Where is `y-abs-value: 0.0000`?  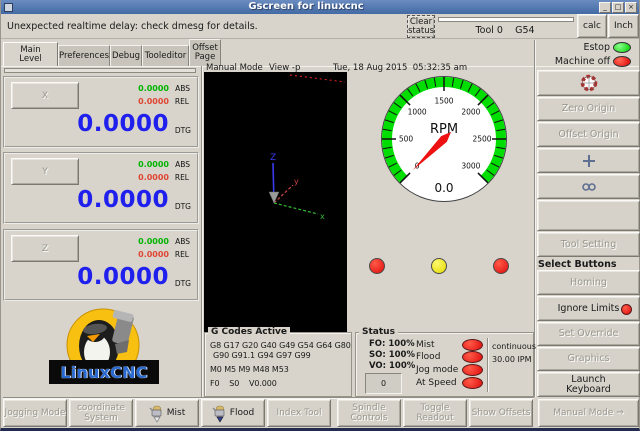 y-abs-value: 0.0000 is located at coordinates (153, 164).